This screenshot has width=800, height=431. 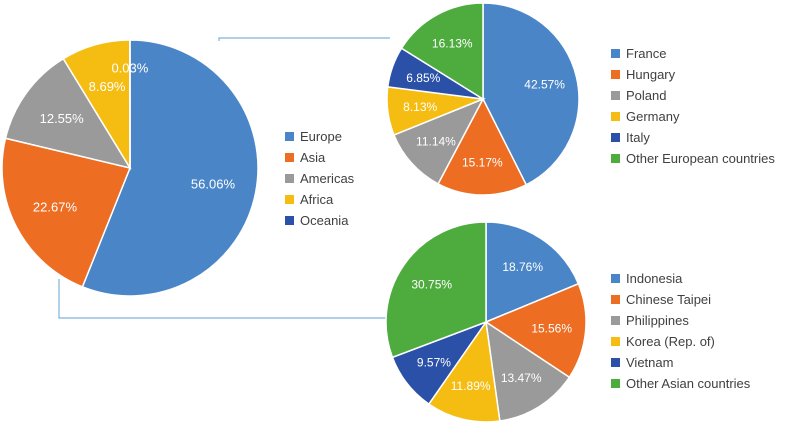 I want to click on legend-label: Philippines, so click(x=657, y=320).